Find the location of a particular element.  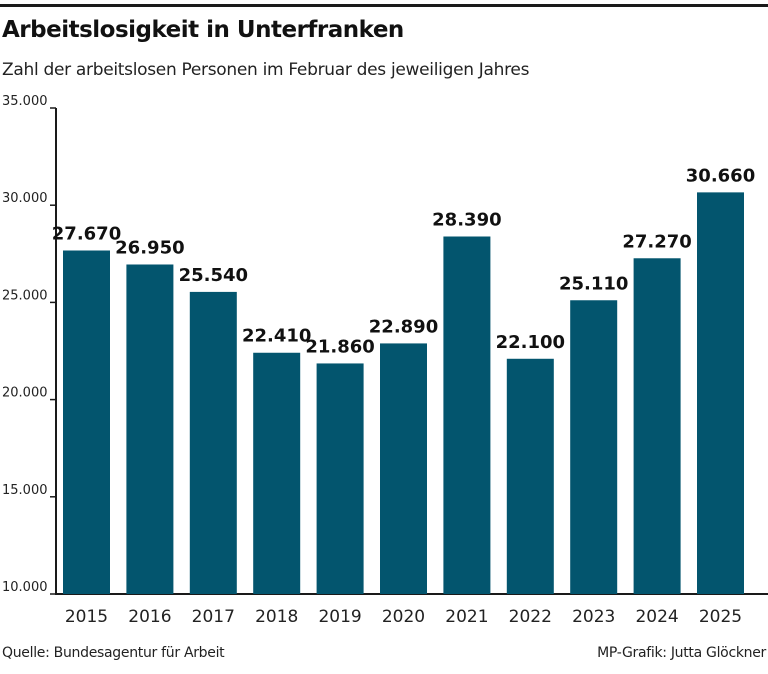

bar-2020 is located at coordinates (403, 468).